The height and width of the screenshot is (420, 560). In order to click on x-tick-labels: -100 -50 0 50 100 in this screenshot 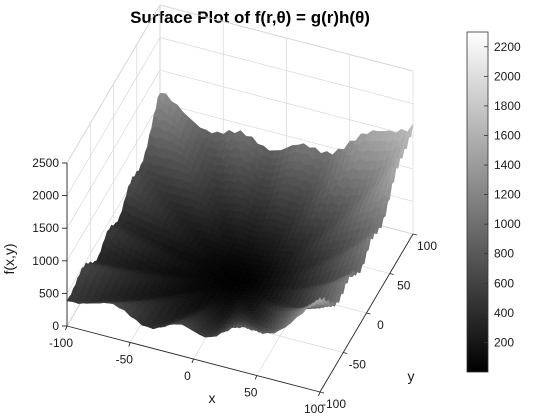, I will do `click(186, 376)`.